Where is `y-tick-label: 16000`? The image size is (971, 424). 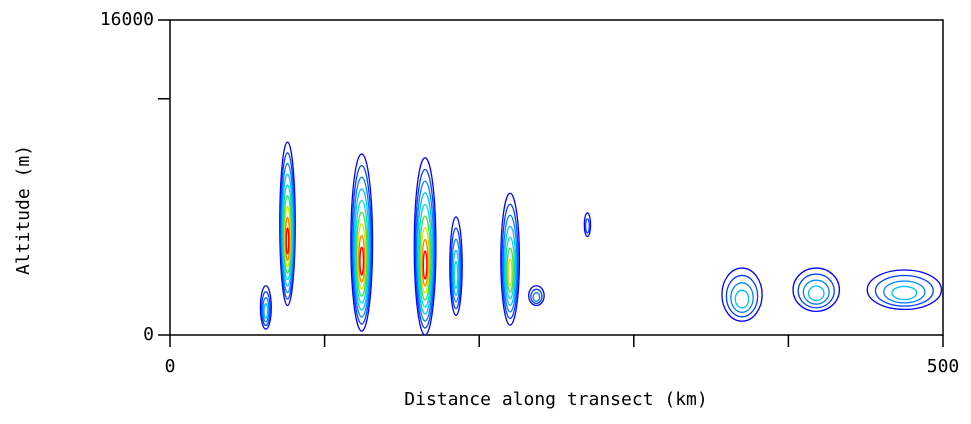
y-tick-label: 16000 is located at coordinates (127, 19).